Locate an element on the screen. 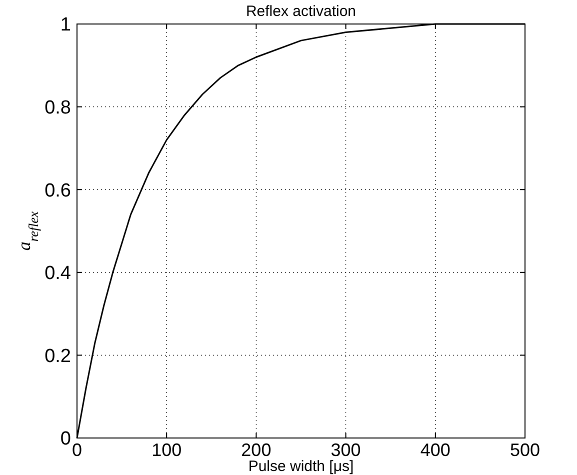 The height and width of the screenshot is (475, 577). x-tick-label: 400 is located at coordinates (435, 450).